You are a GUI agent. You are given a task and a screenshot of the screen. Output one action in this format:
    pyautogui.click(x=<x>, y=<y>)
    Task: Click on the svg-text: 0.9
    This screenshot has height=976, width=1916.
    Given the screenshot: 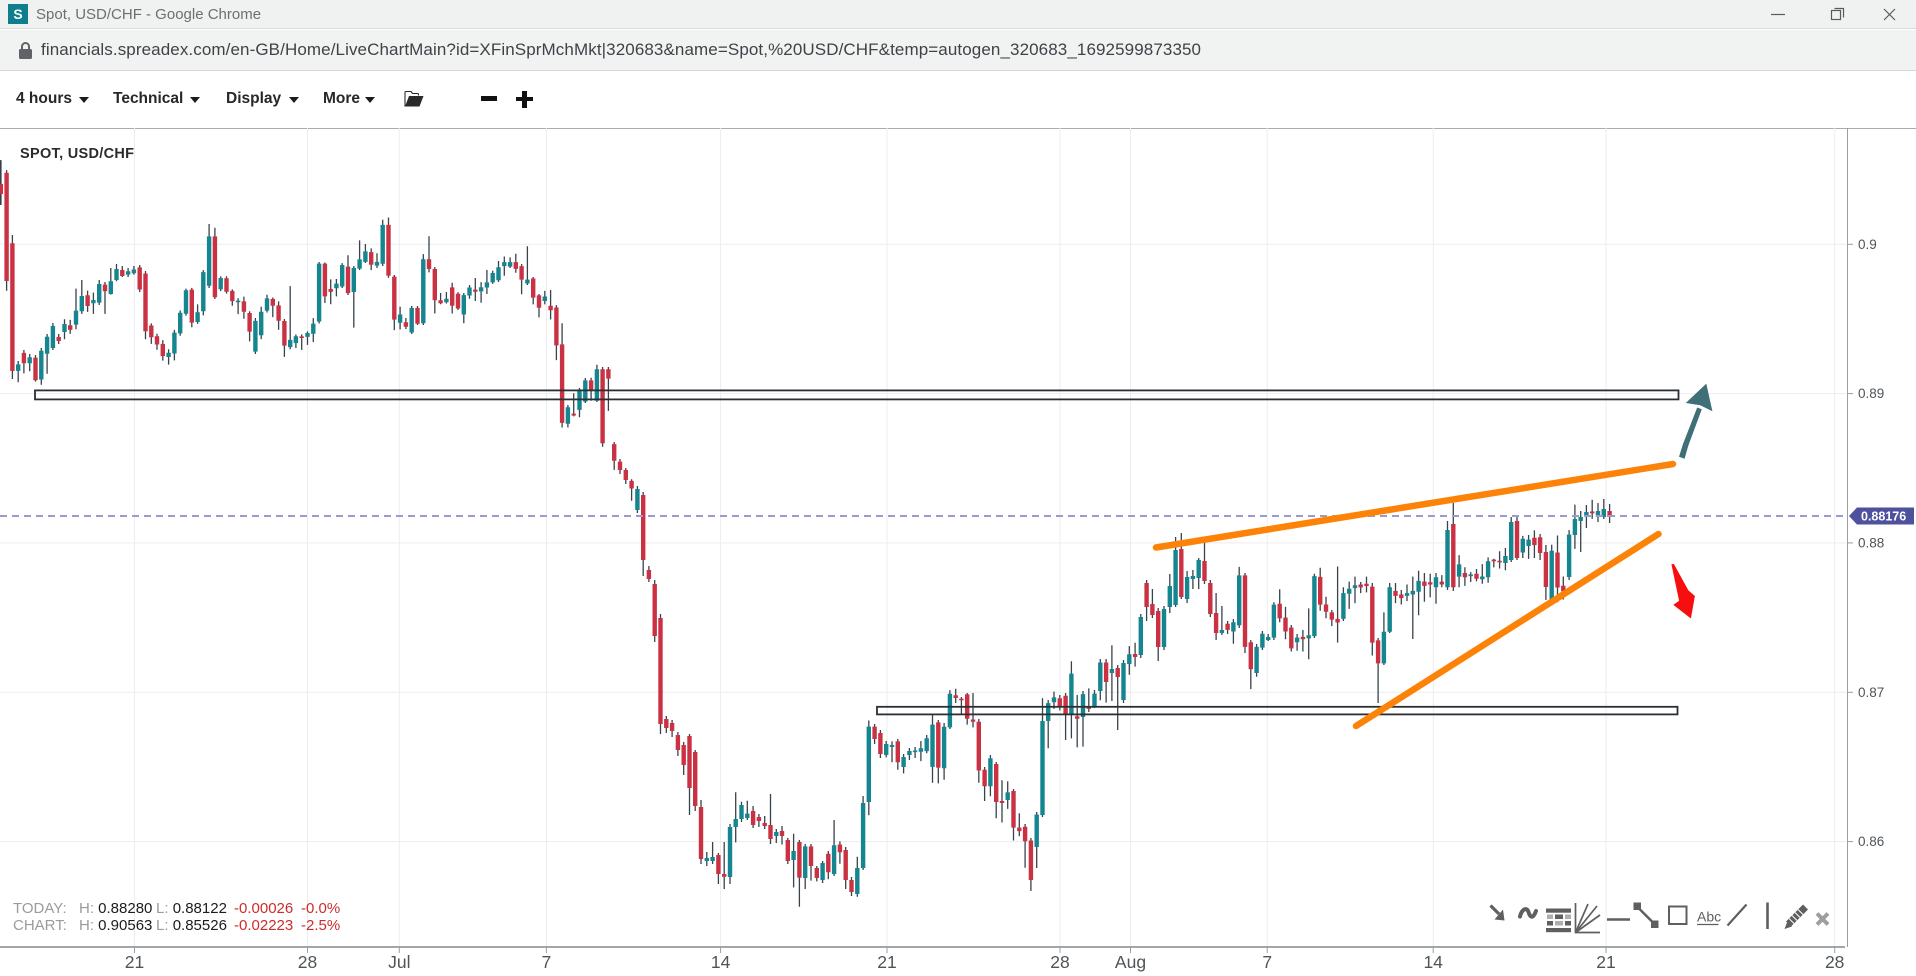 What is the action you would take?
    pyautogui.click(x=1867, y=244)
    